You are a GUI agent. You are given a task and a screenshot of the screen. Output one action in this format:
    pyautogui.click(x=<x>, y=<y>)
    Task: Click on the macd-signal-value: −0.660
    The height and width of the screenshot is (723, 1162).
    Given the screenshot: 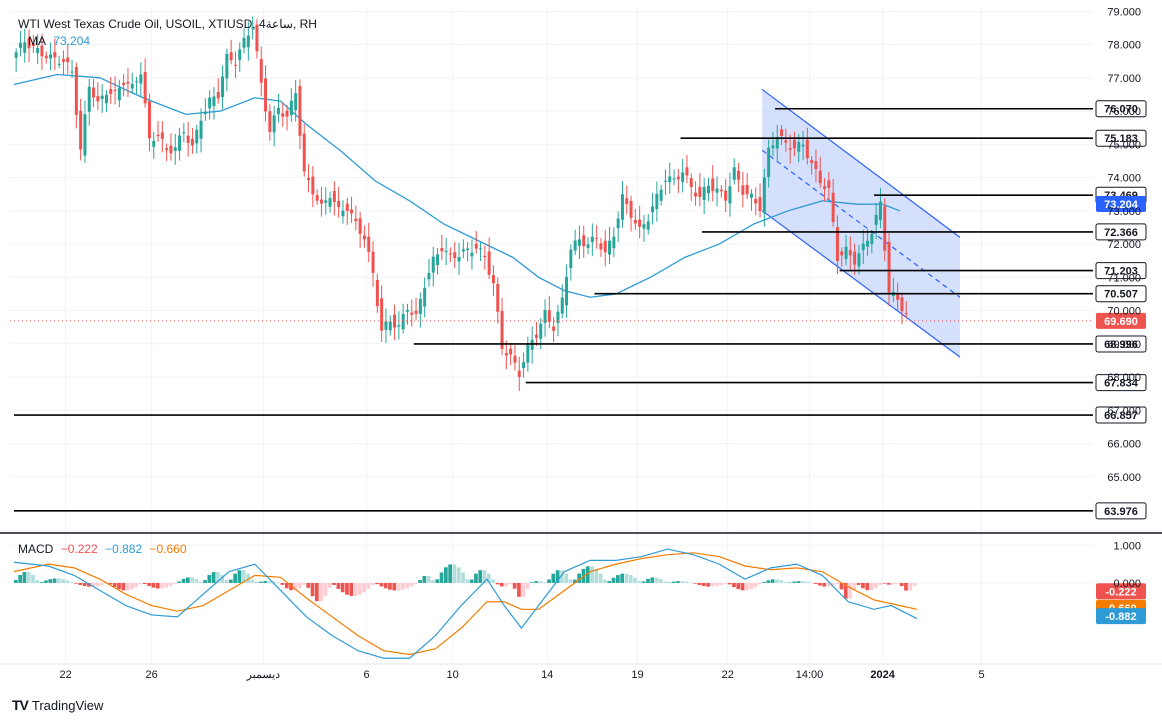 What is the action you would take?
    pyautogui.click(x=168, y=549)
    